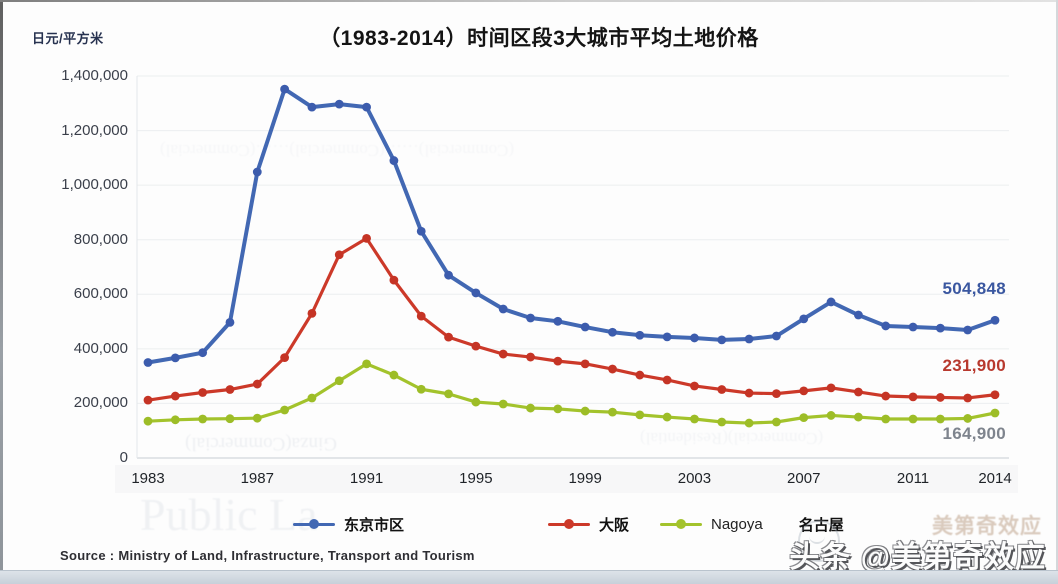  Describe the element at coordinates (529, 577) in the screenshot. I see `bottom-edge-strip` at that location.